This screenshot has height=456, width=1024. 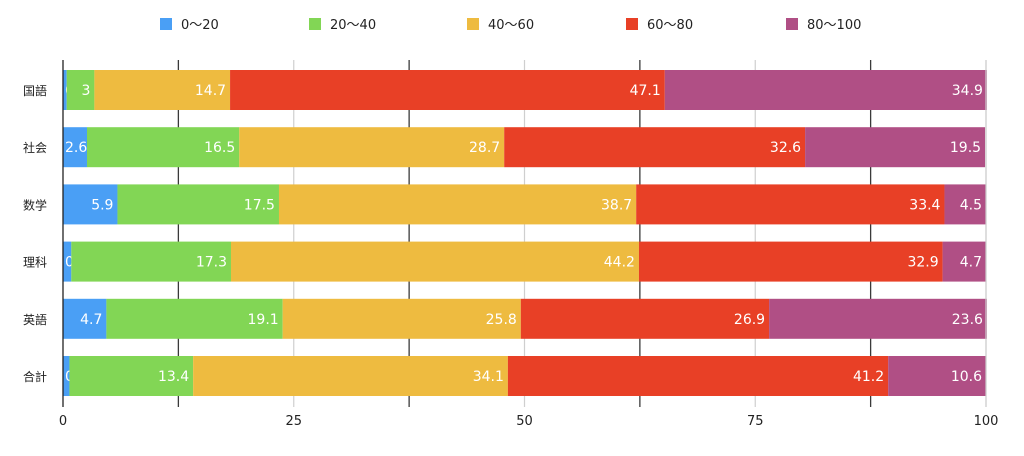 I want to click on legend-label-2: 40〜60, so click(x=511, y=25).